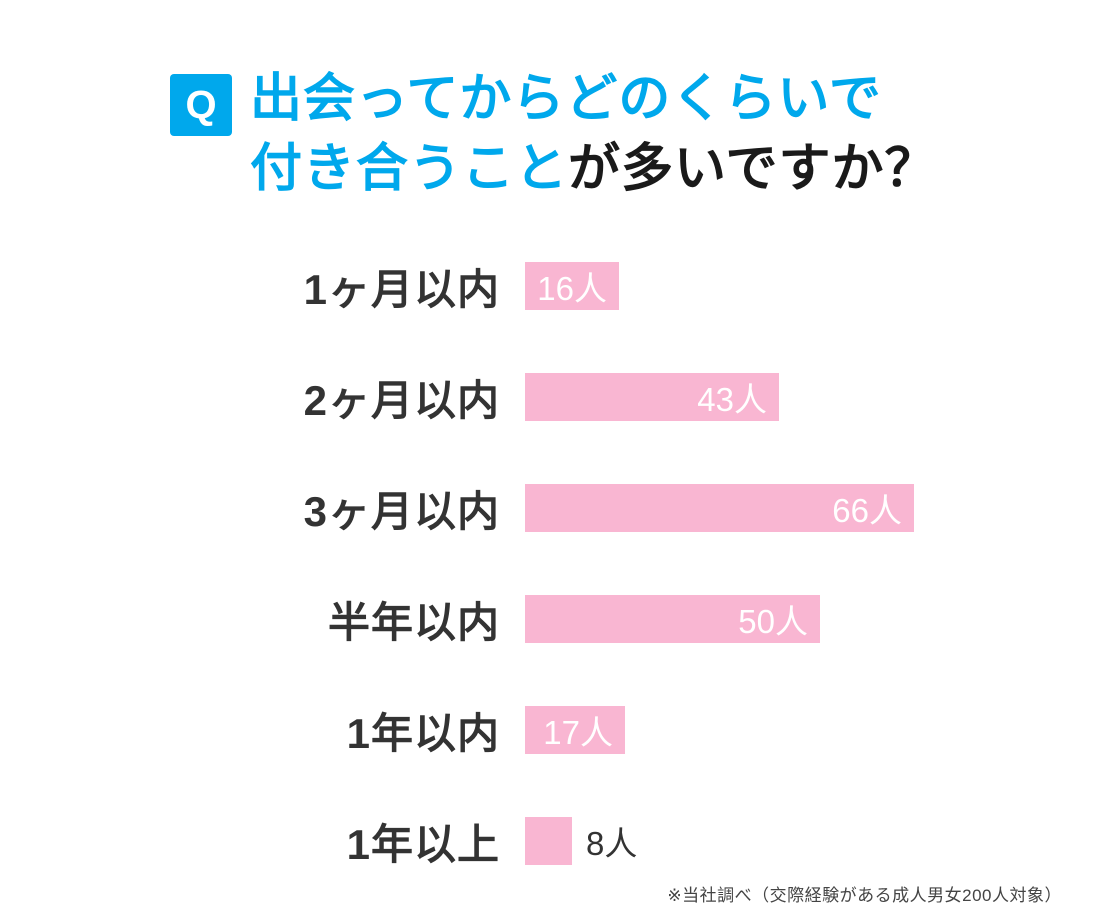  I want to click on chart-row: 半年以内 50人, so click(550, 620).